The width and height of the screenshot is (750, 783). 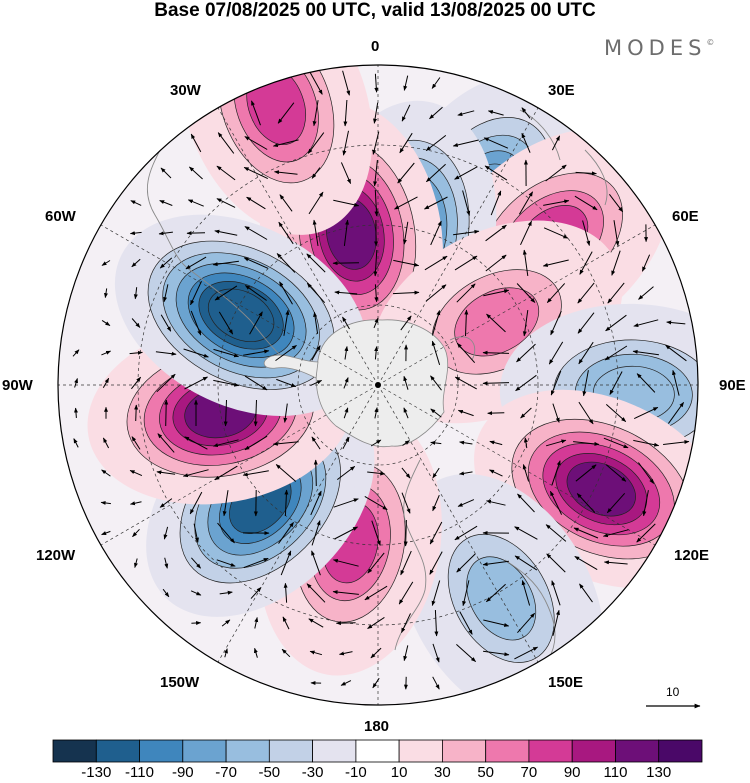 I want to click on lon-label-120w: 120W, so click(x=56, y=555).